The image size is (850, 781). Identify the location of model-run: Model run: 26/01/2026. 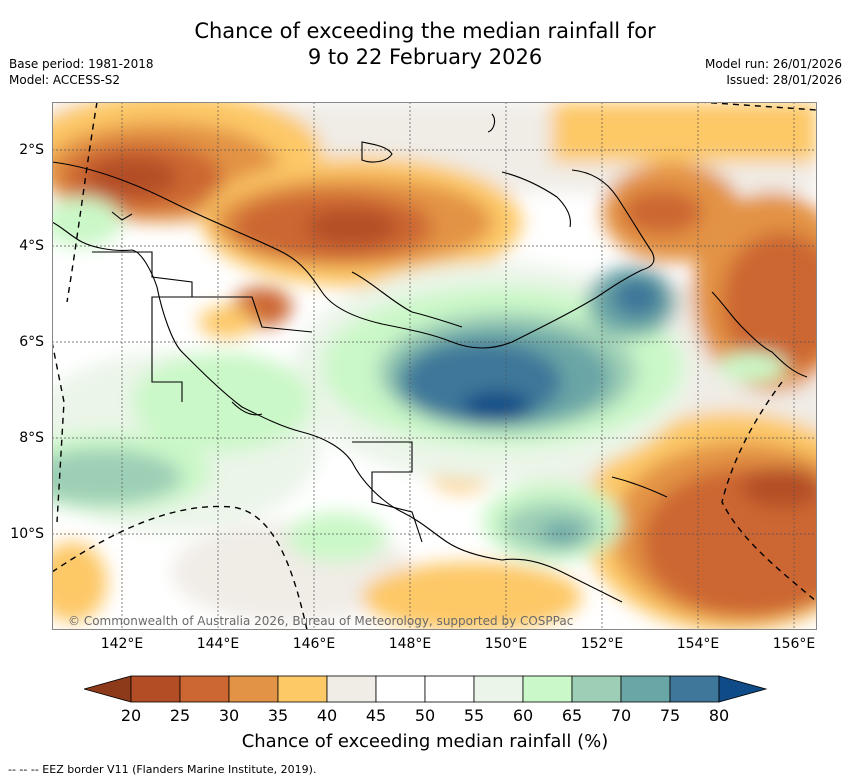
(773, 64).